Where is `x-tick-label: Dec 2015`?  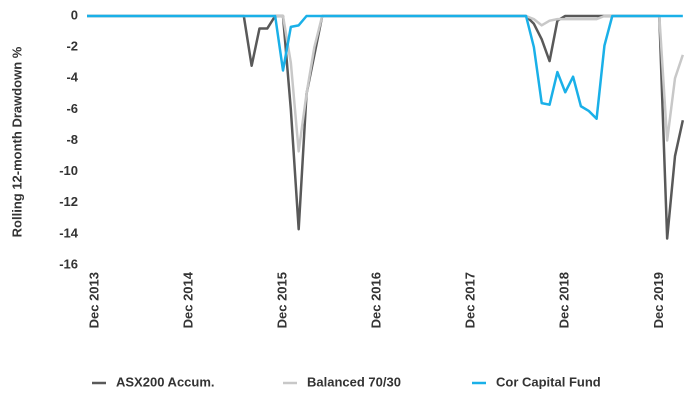
x-tick-label: Dec 2015 is located at coordinates (281, 300).